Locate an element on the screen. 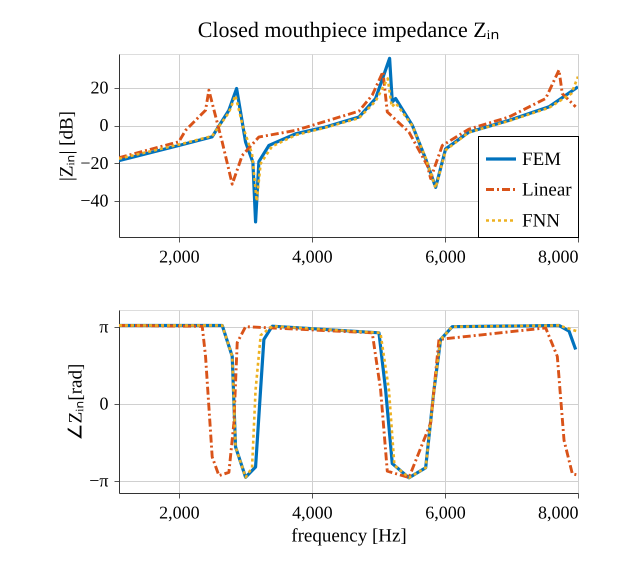  y-axis-title: ∠Zᵢₙ[rad] is located at coordinates (75, 402).